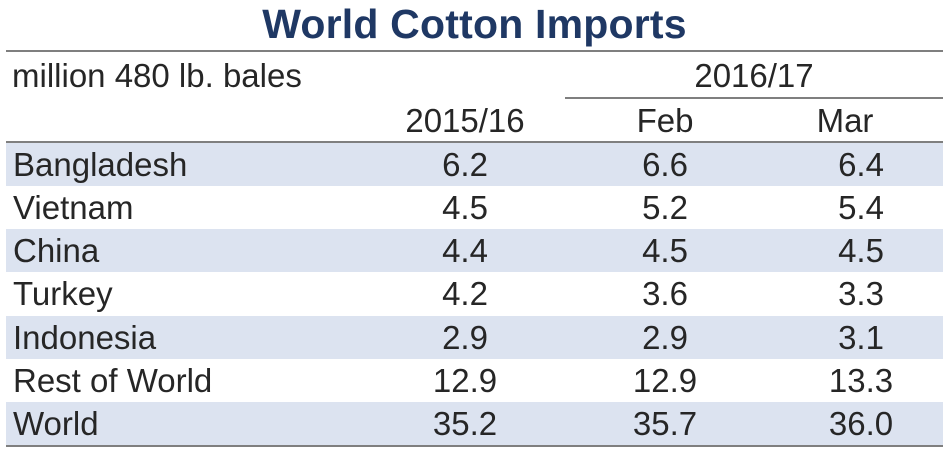 Image resolution: width=949 pixels, height=455 pixels. I want to click on value-cell: 6.6, so click(665, 164).